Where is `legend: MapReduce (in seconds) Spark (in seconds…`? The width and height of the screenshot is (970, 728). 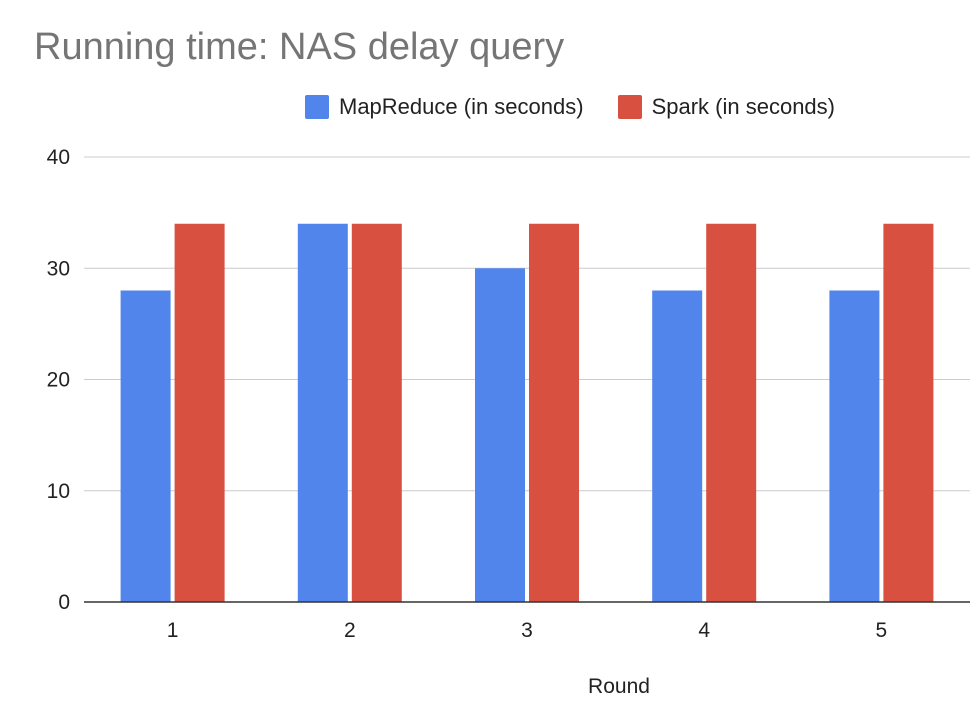
legend: MapReduce (in seconds) Spark (in seconds… is located at coordinates (587, 107).